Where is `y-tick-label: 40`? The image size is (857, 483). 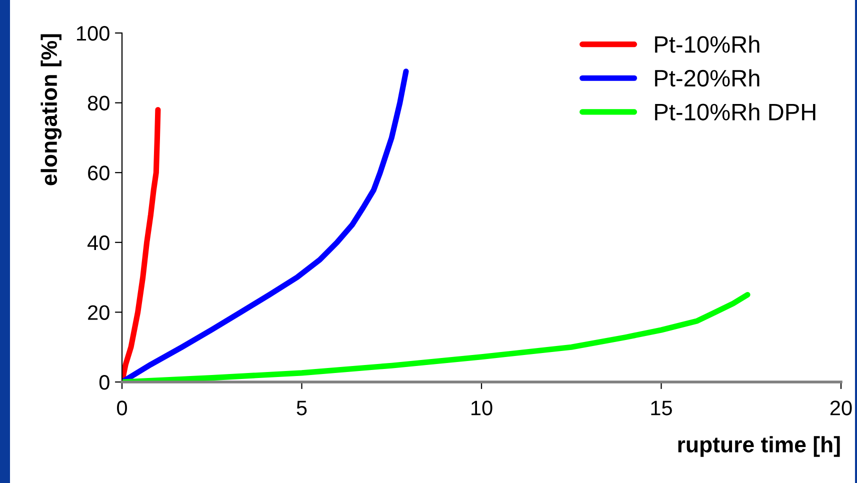
y-tick-label: 40 is located at coordinates (99, 242).